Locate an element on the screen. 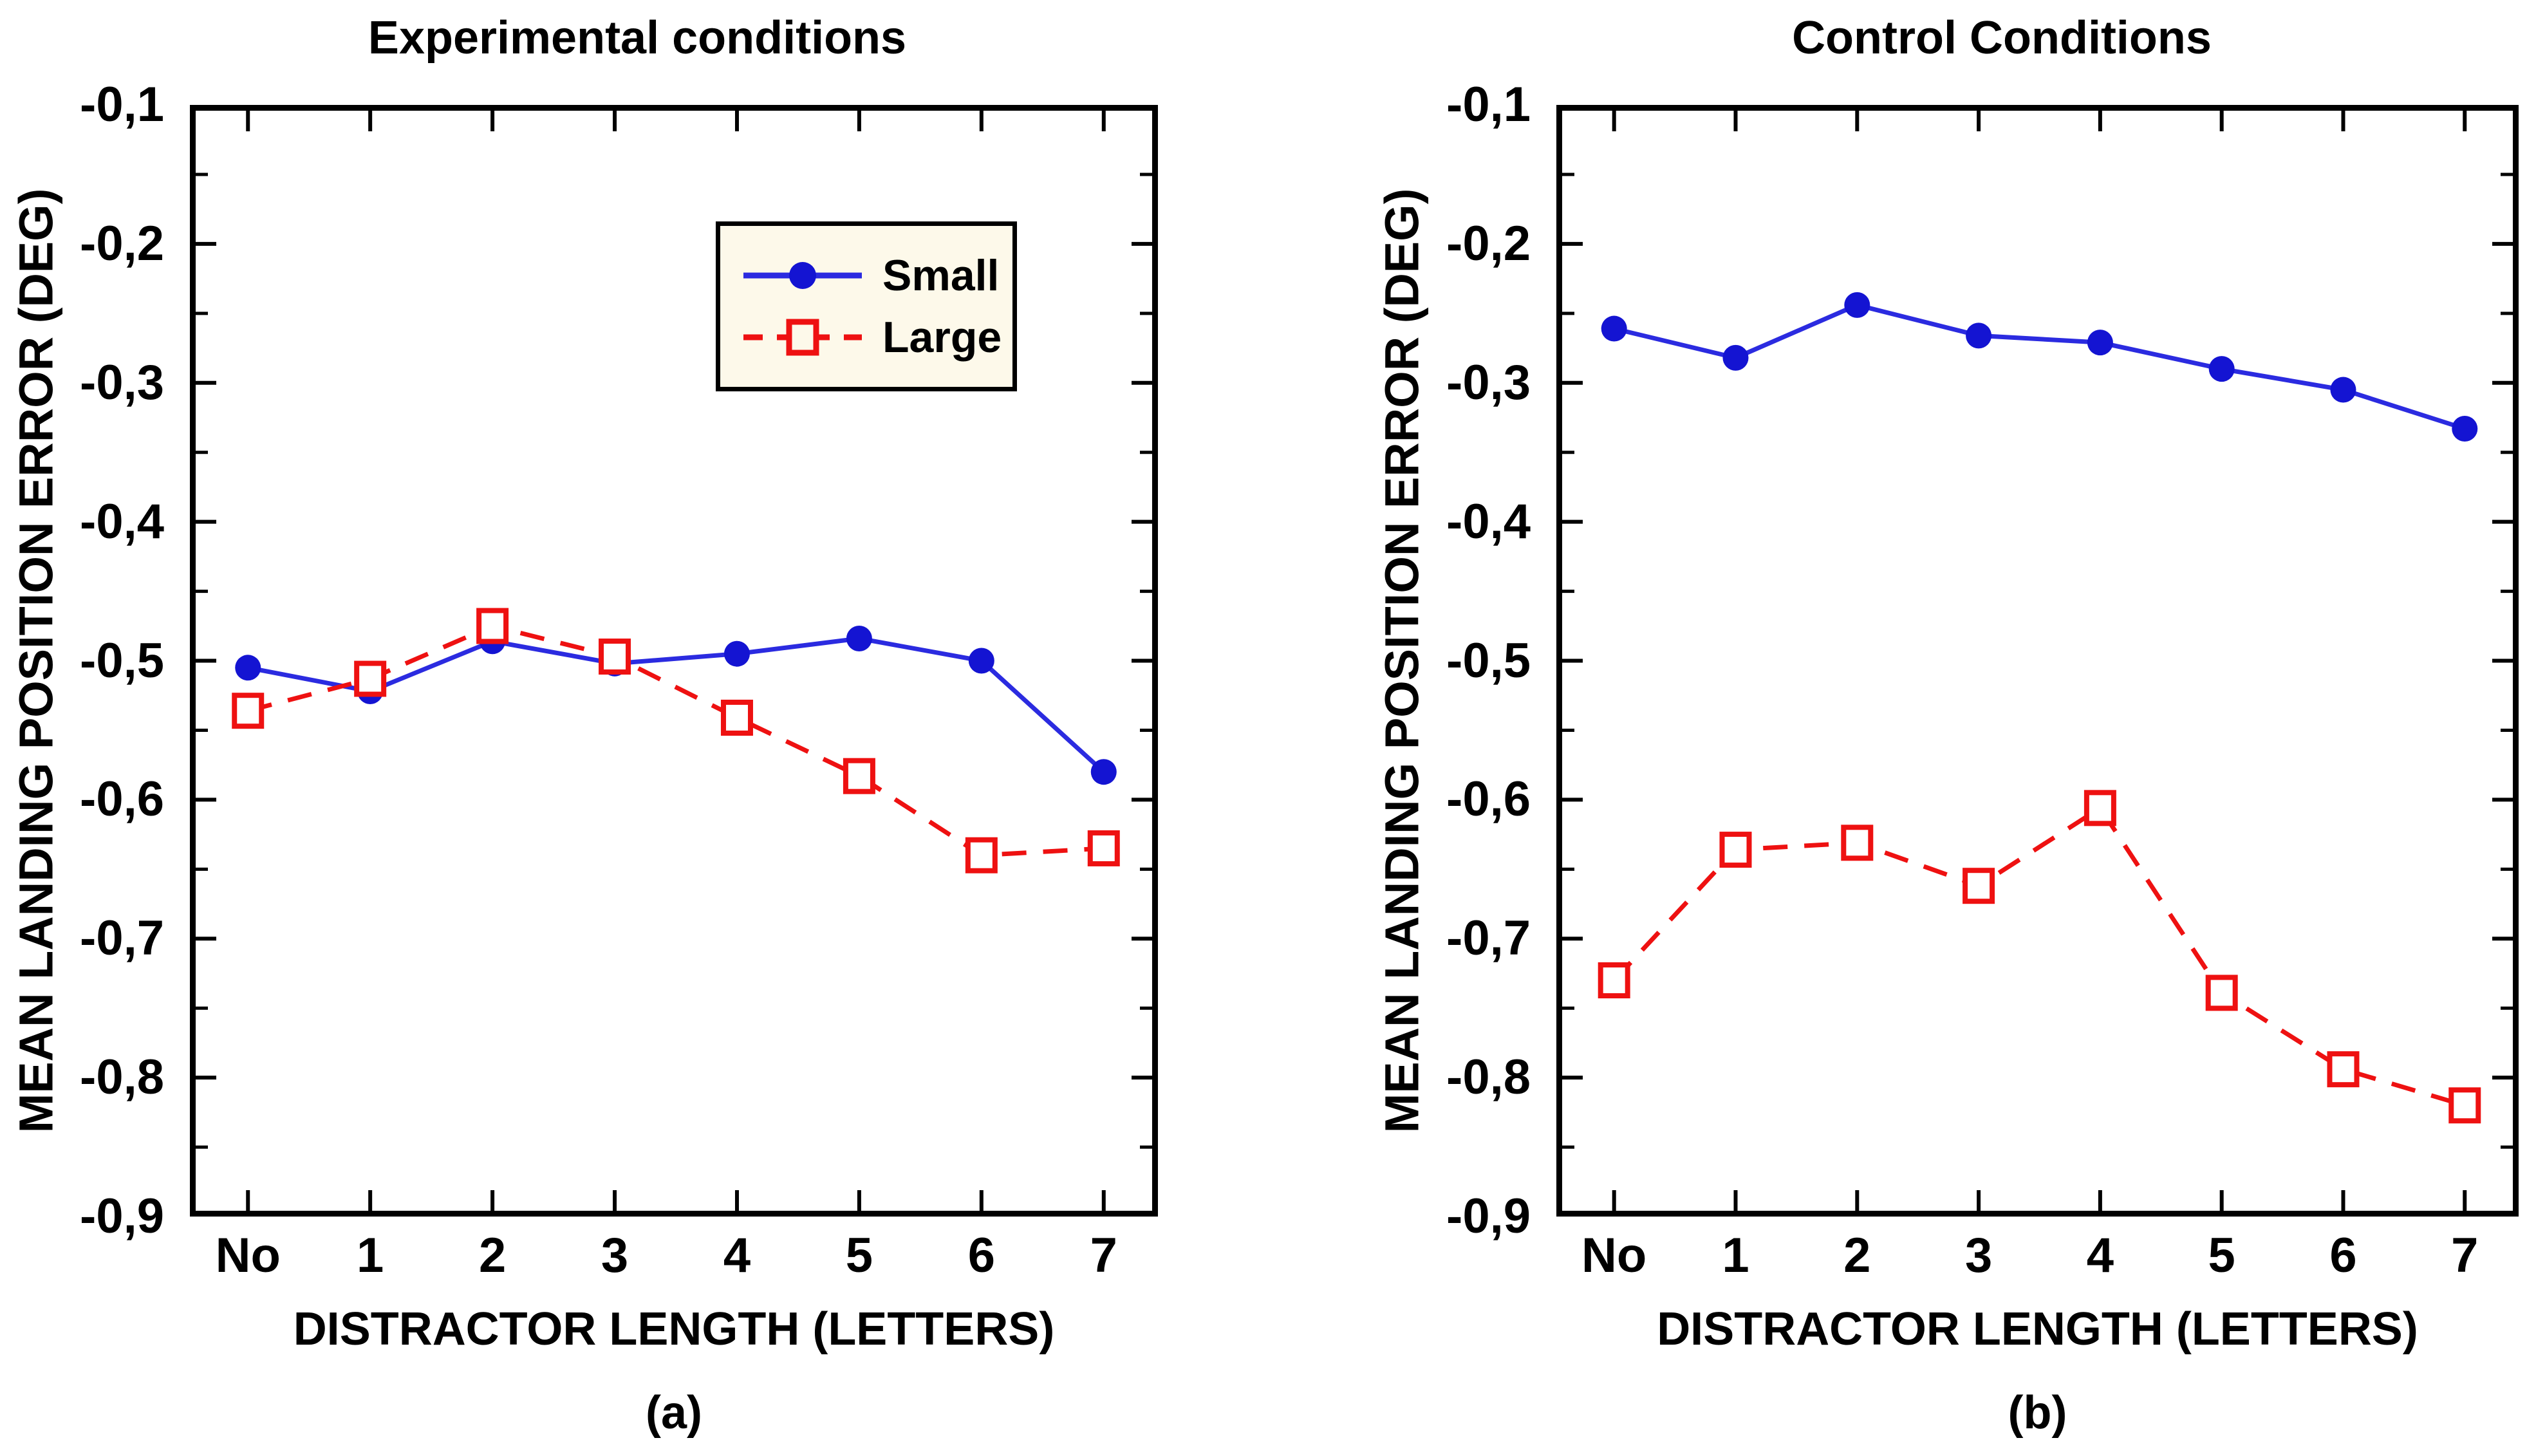  legend-entry-large: Large is located at coordinates (876, 337).